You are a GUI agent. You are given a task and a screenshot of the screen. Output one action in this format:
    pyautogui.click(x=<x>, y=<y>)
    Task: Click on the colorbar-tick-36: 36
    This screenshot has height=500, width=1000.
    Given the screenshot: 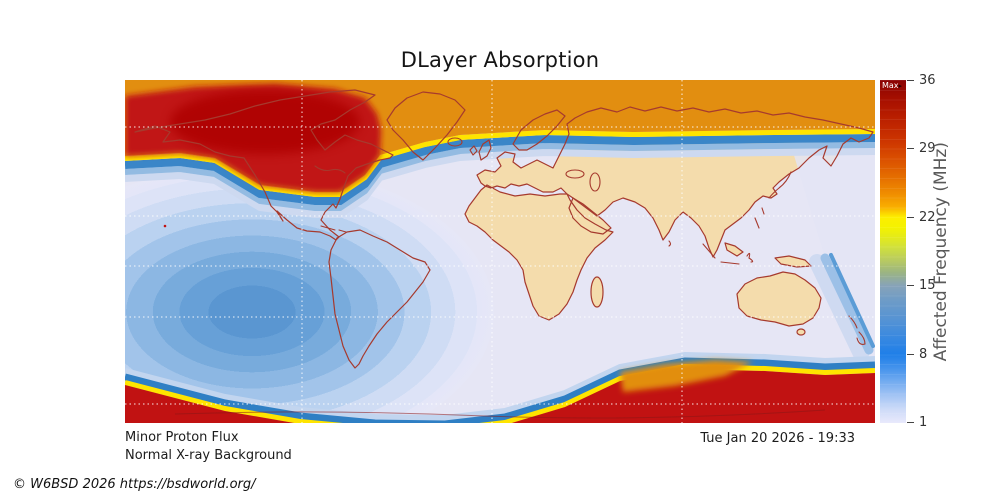 What is the action you would take?
    pyautogui.click(x=921, y=81)
    